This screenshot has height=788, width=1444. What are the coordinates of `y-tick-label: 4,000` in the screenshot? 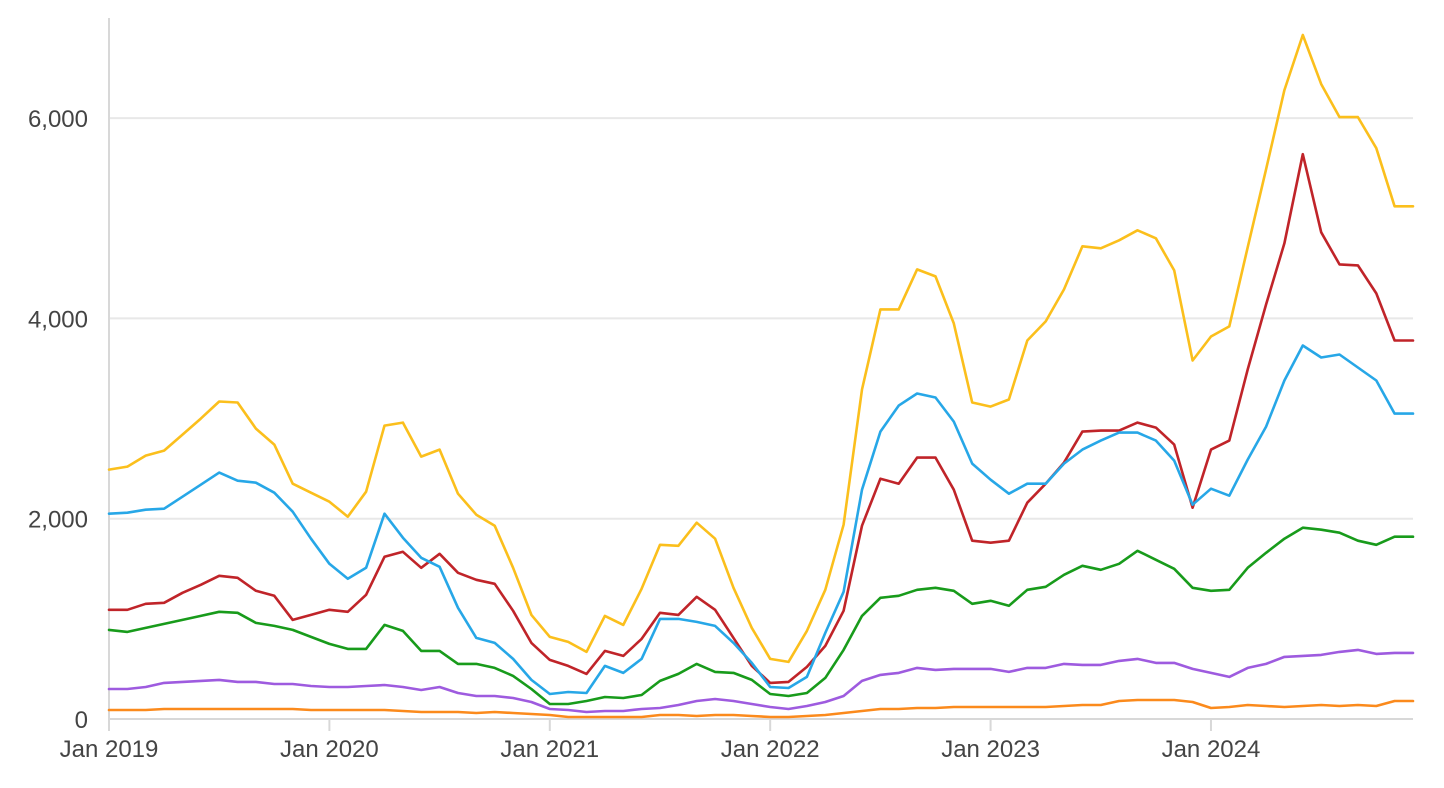 It's located at (58, 319).